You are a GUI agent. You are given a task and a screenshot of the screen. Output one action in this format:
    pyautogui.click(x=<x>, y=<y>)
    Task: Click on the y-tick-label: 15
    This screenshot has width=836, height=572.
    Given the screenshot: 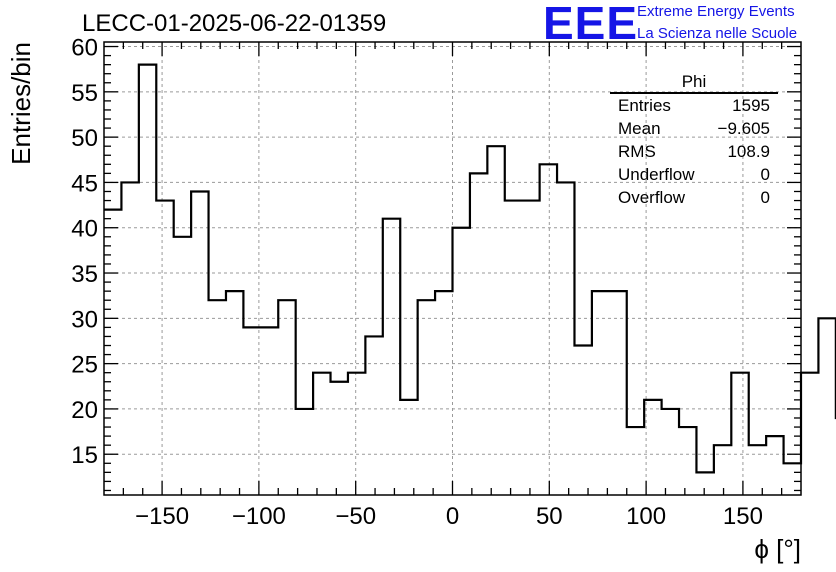 What is the action you would take?
    pyautogui.click(x=84, y=455)
    